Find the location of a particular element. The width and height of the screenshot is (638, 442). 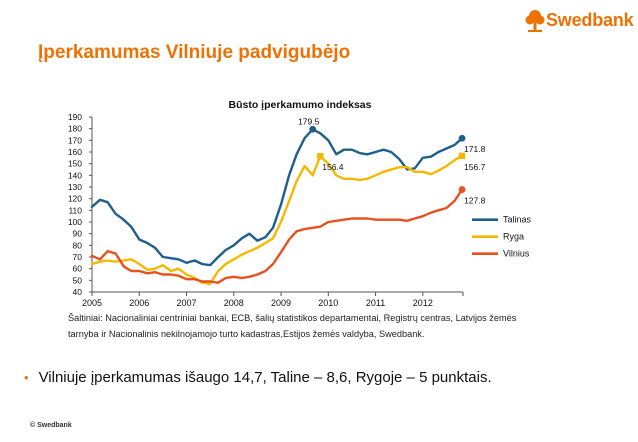

y-tick-label: 180 is located at coordinates (75, 129).